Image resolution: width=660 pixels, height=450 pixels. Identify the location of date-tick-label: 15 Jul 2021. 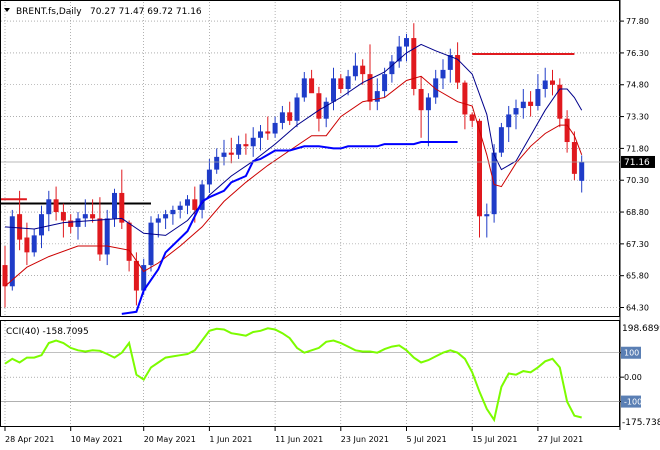
(494, 439).